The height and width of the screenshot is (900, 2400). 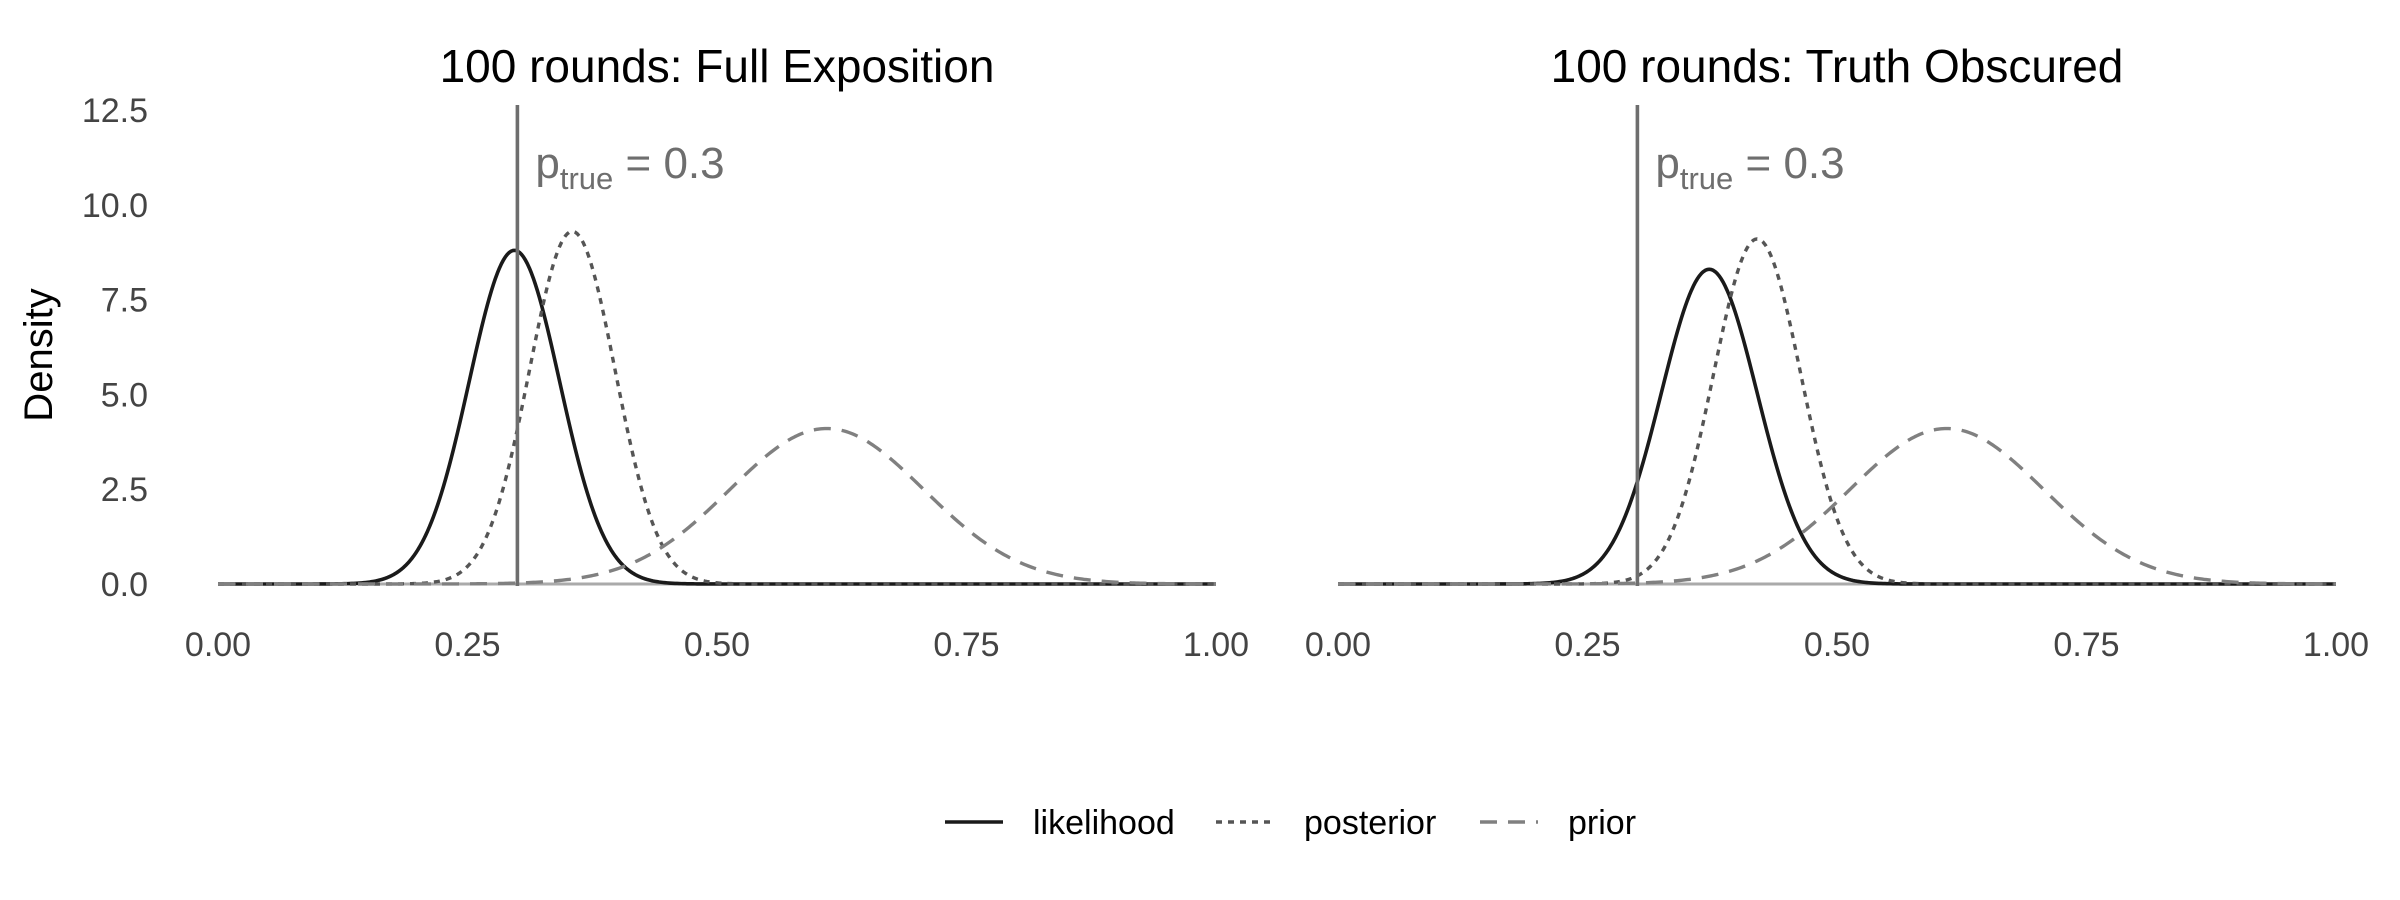 I want to click on legend-label: likelihood, so click(x=1104, y=823).